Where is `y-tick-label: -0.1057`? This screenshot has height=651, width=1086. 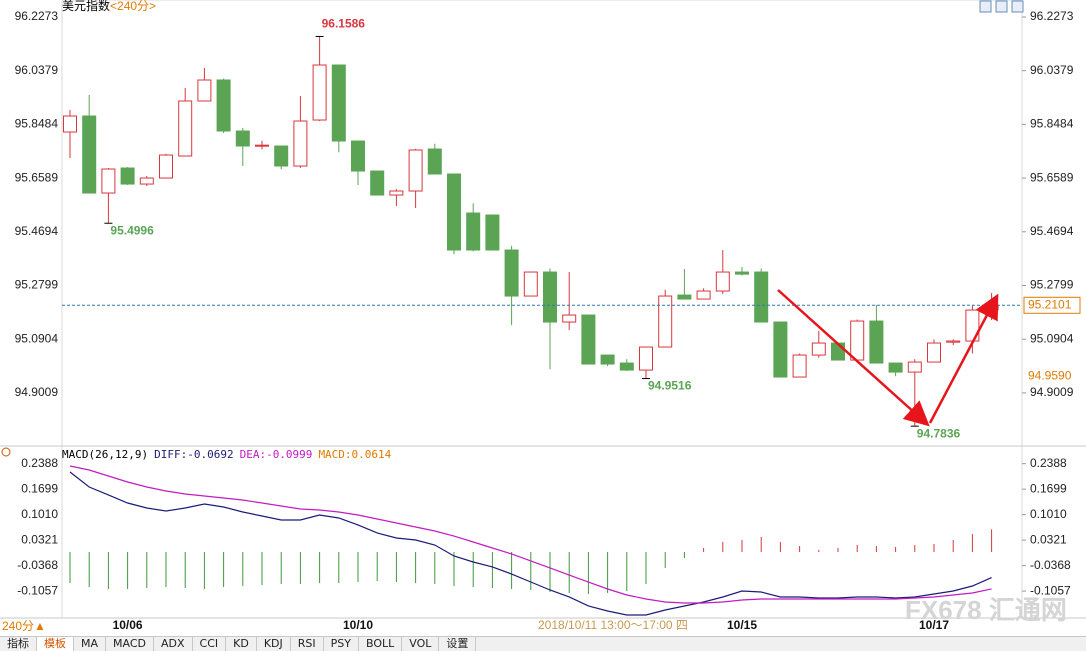 y-tick-label: -0.1057 is located at coordinates (37, 590).